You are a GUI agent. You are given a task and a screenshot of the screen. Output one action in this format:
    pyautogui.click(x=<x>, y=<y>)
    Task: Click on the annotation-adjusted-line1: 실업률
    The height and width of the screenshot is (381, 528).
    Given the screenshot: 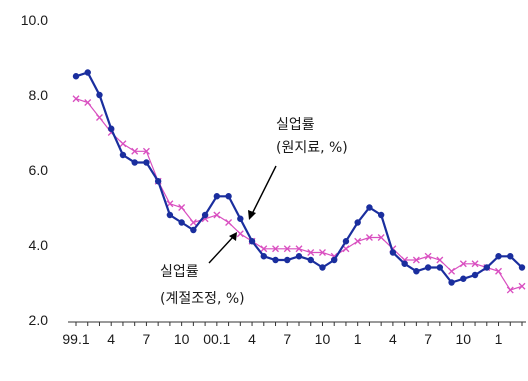 What is the action you would take?
    pyautogui.click(x=179, y=272)
    